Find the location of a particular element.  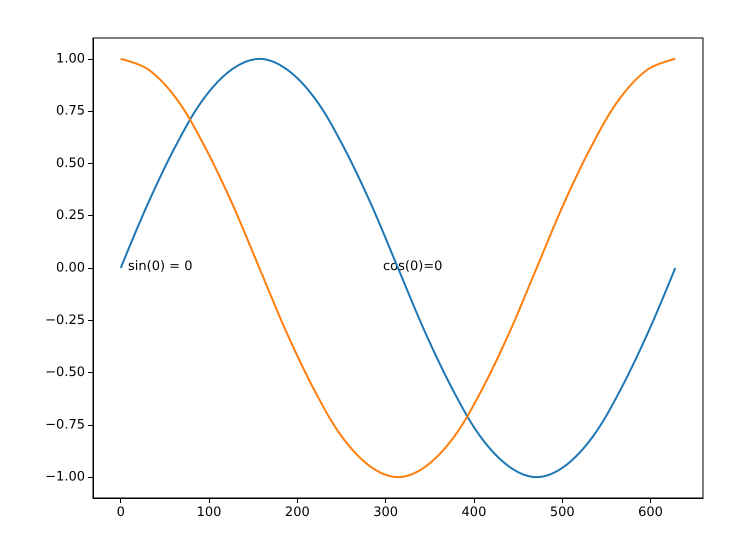

x-tick-label: 500 is located at coordinates (562, 512).